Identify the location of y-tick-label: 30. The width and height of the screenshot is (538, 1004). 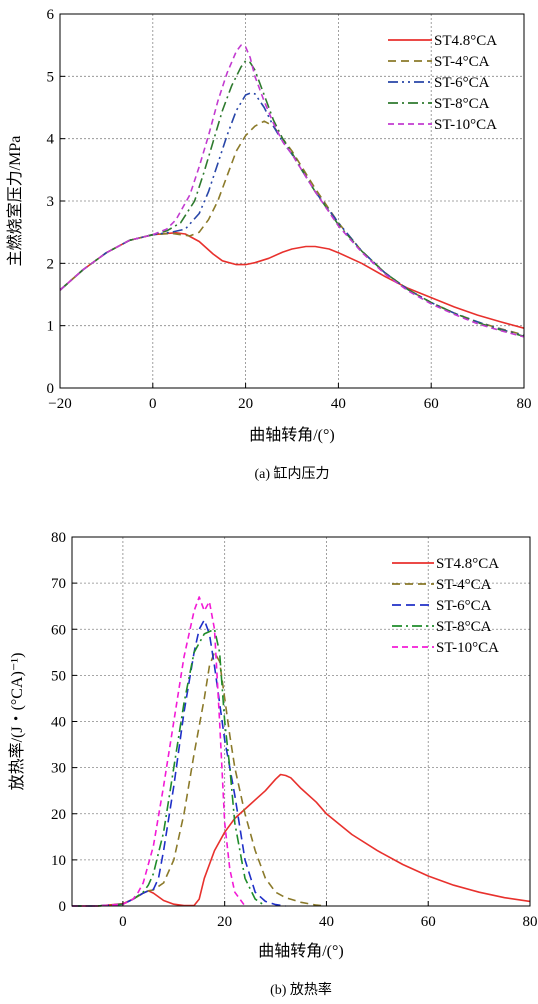
(58, 769).